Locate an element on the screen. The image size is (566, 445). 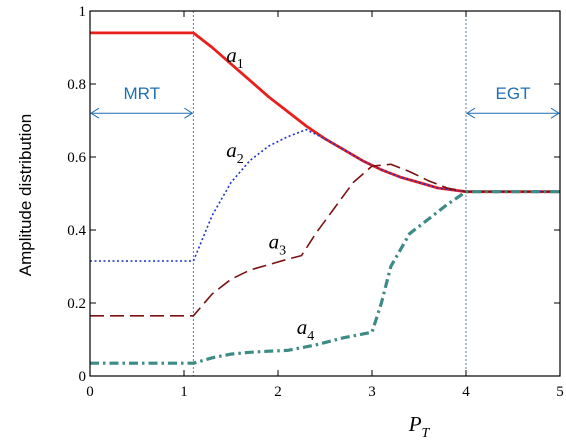
curve-label-a4: a4 is located at coordinates (306, 329).